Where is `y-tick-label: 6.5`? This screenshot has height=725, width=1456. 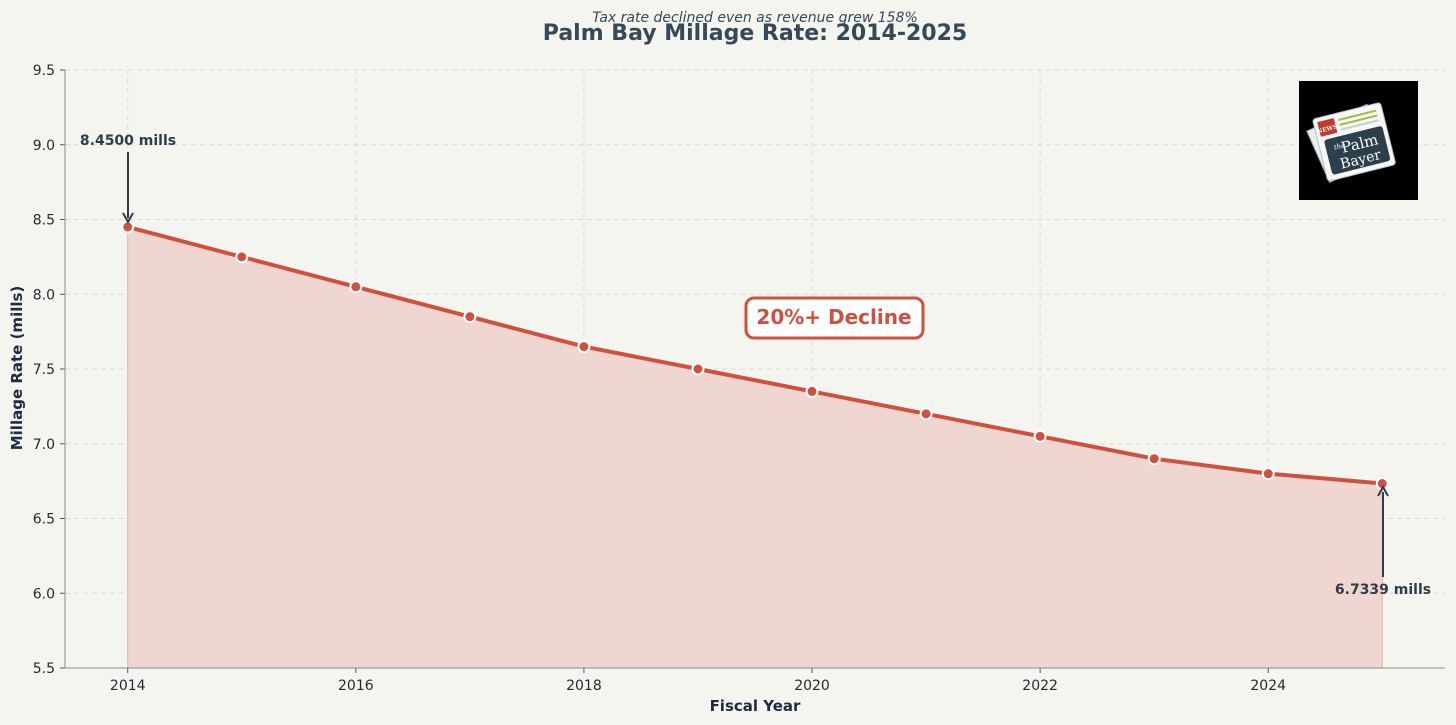 y-tick-label: 6.5 is located at coordinates (44, 520).